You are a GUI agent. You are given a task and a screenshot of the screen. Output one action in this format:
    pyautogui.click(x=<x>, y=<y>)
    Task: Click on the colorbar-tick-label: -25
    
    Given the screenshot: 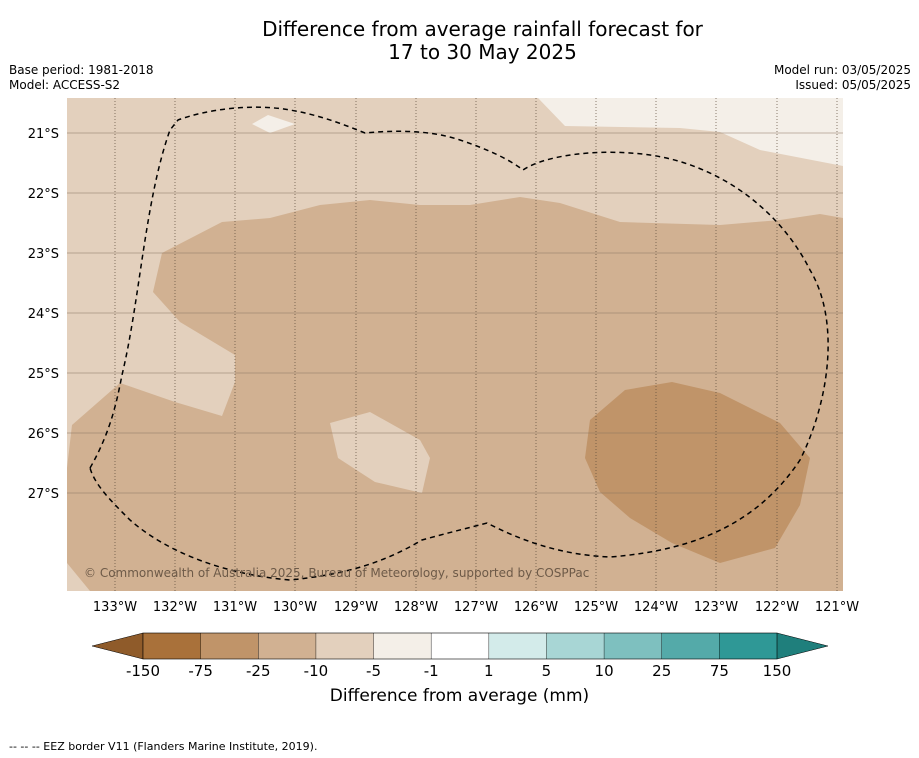 What is the action you would take?
    pyautogui.click(x=258, y=671)
    